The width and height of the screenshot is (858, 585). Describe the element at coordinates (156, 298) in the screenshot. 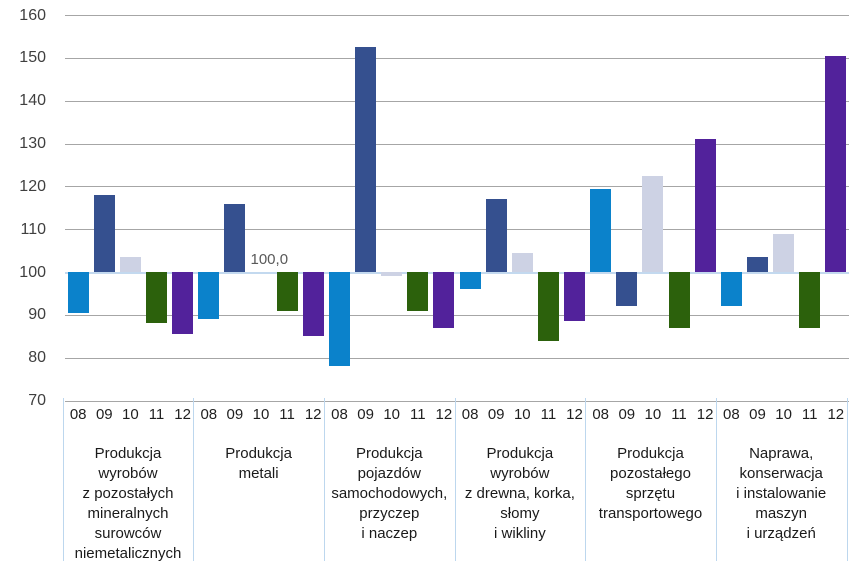

I see `bar-11-group1` at that location.